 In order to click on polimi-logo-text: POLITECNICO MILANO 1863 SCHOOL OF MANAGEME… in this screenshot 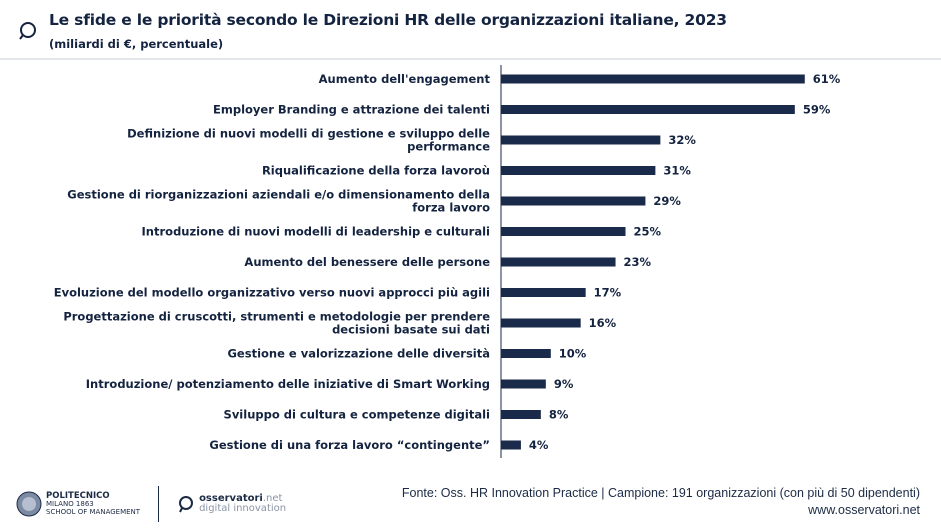, I will do `click(93, 503)`.